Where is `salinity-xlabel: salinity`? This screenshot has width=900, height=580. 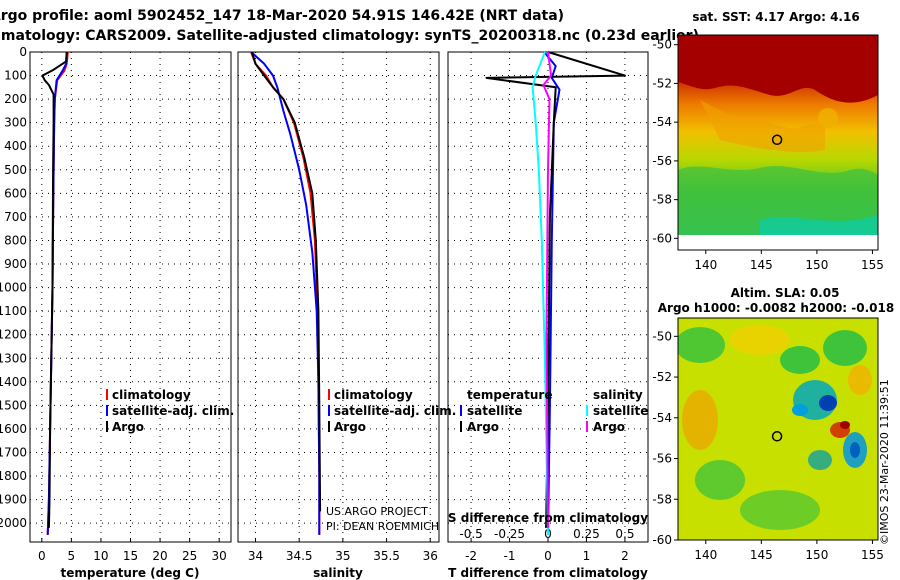 salinity-xlabel: salinity is located at coordinates (338, 573).